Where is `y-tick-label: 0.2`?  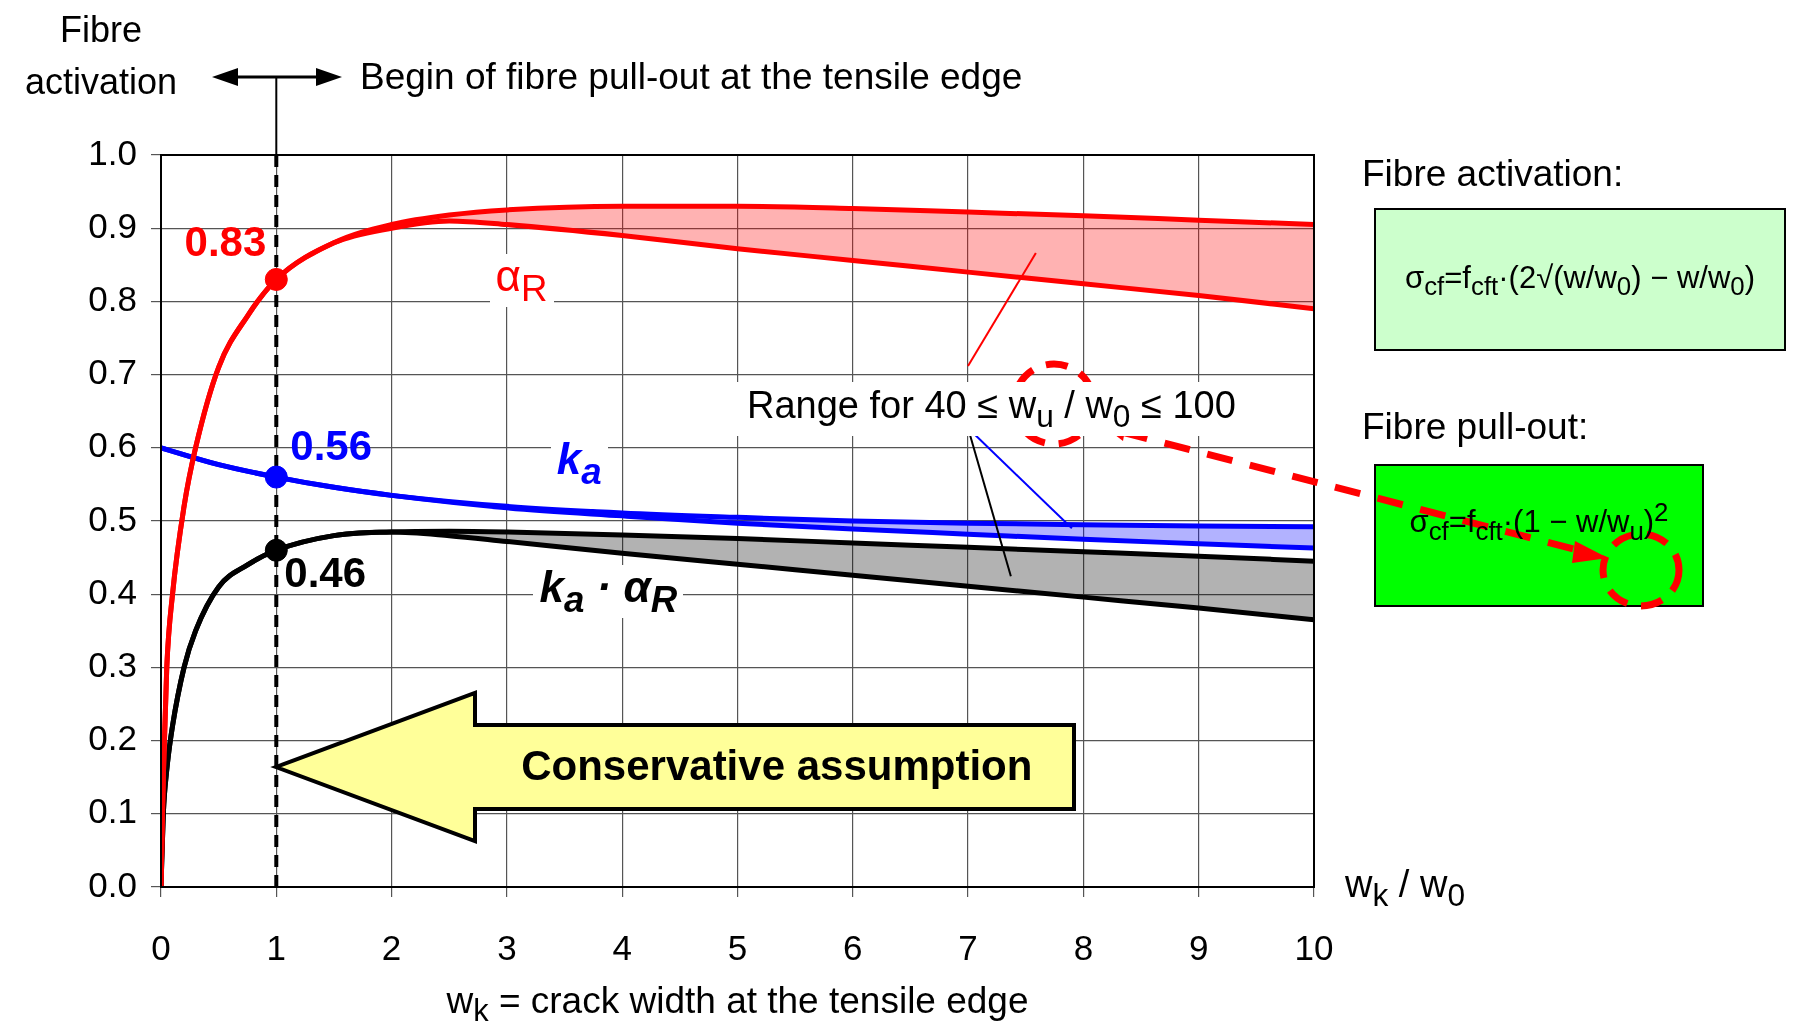
y-tick-label: 0.2 is located at coordinates (112, 738).